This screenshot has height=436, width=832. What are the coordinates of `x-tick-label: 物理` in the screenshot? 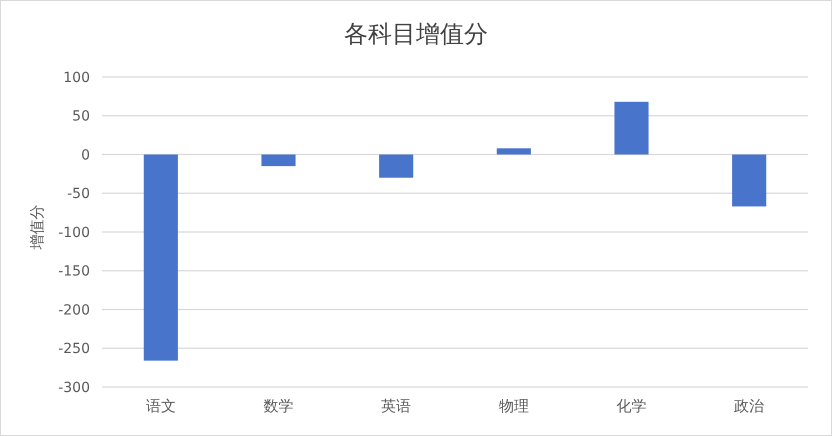 It's located at (513, 406).